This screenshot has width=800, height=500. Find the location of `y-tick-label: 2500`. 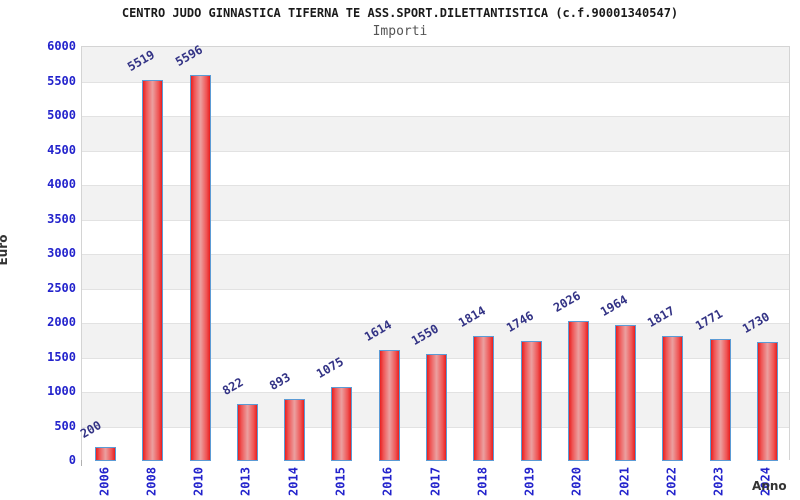

y-tick-label: 2500 is located at coordinates (61, 287).